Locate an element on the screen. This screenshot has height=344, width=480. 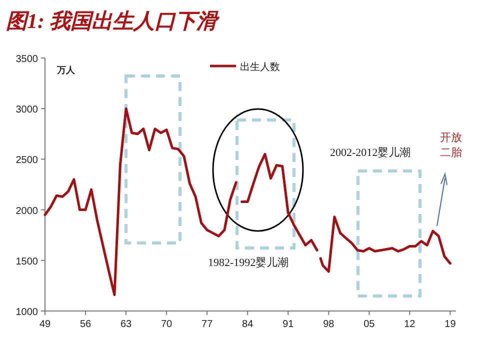
annotation: 开放二胎 is located at coordinates (451, 145).